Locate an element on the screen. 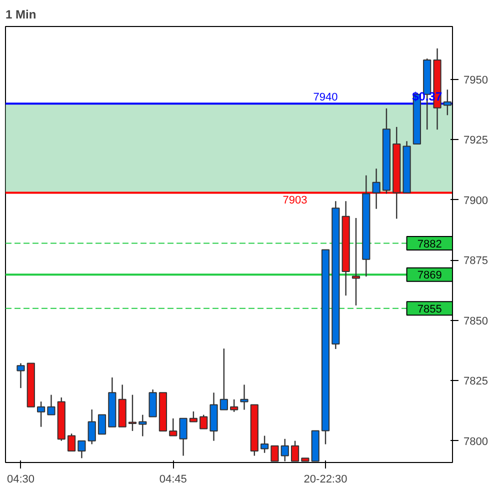  y-tick-label: 7825 is located at coordinates (476, 382).